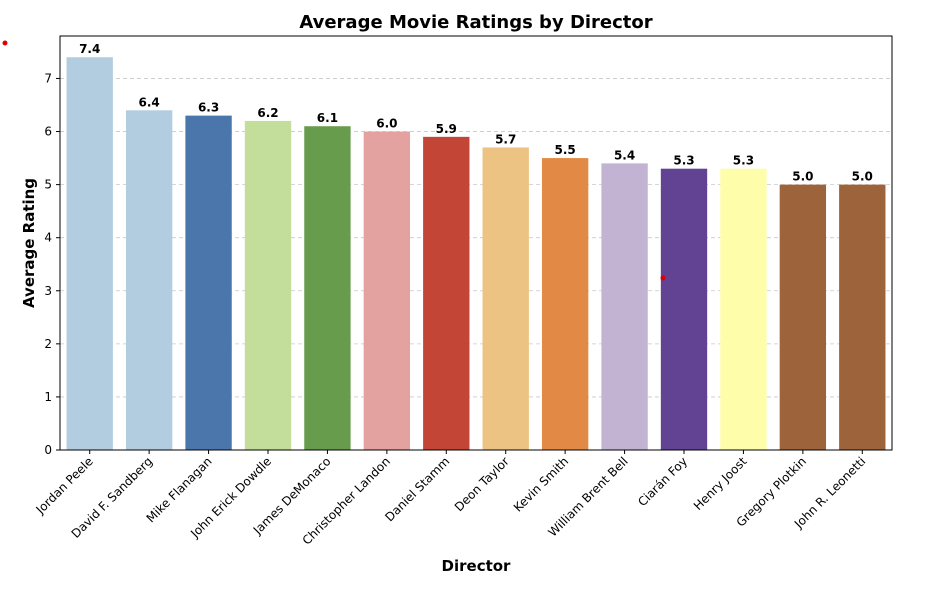  Describe the element at coordinates (565, 150) in the screenshot. I see `bar-value-label: 5.5` at that location.